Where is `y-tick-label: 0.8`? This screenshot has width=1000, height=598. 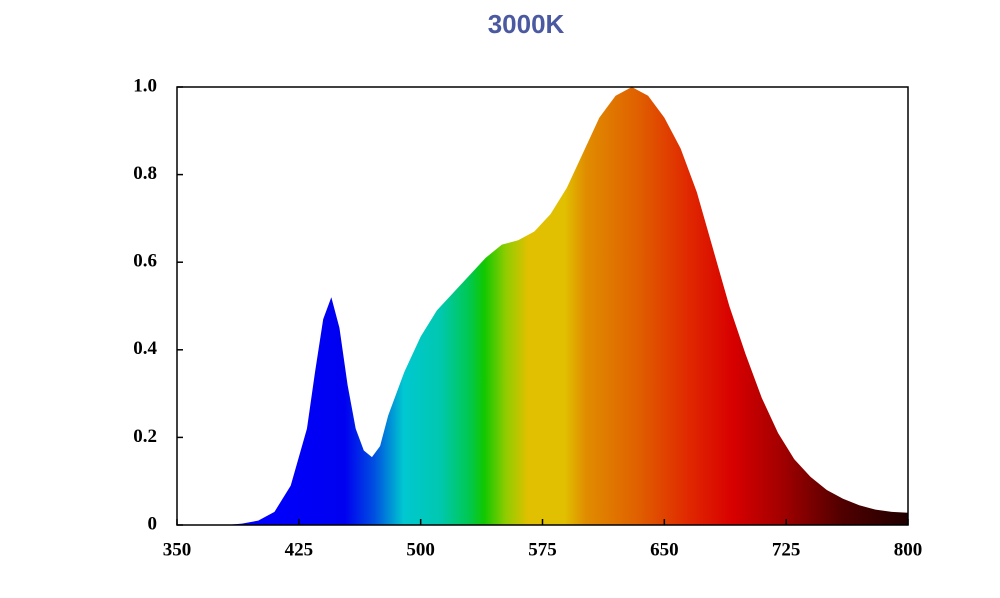 y-tick-label: 0.8 is located at coordinates (145, 173).